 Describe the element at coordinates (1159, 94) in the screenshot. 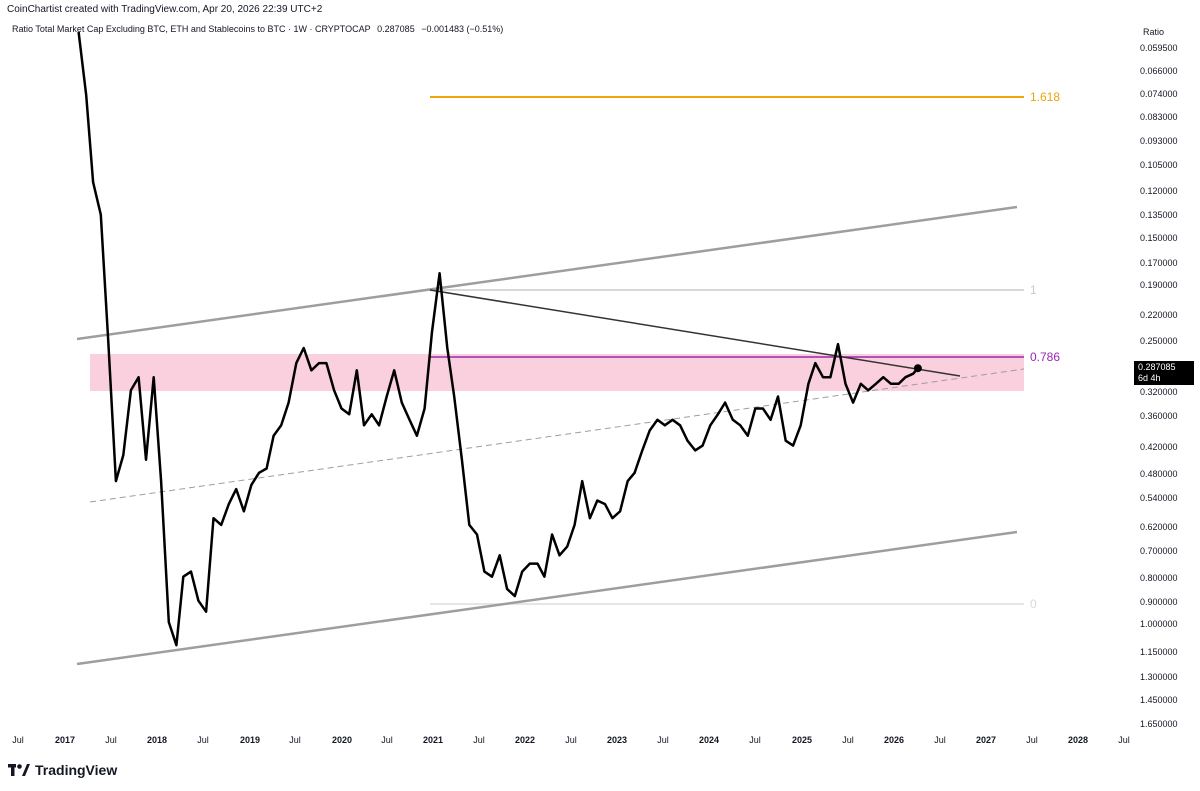

I see `y-tick-label: 0.074000` at that location.